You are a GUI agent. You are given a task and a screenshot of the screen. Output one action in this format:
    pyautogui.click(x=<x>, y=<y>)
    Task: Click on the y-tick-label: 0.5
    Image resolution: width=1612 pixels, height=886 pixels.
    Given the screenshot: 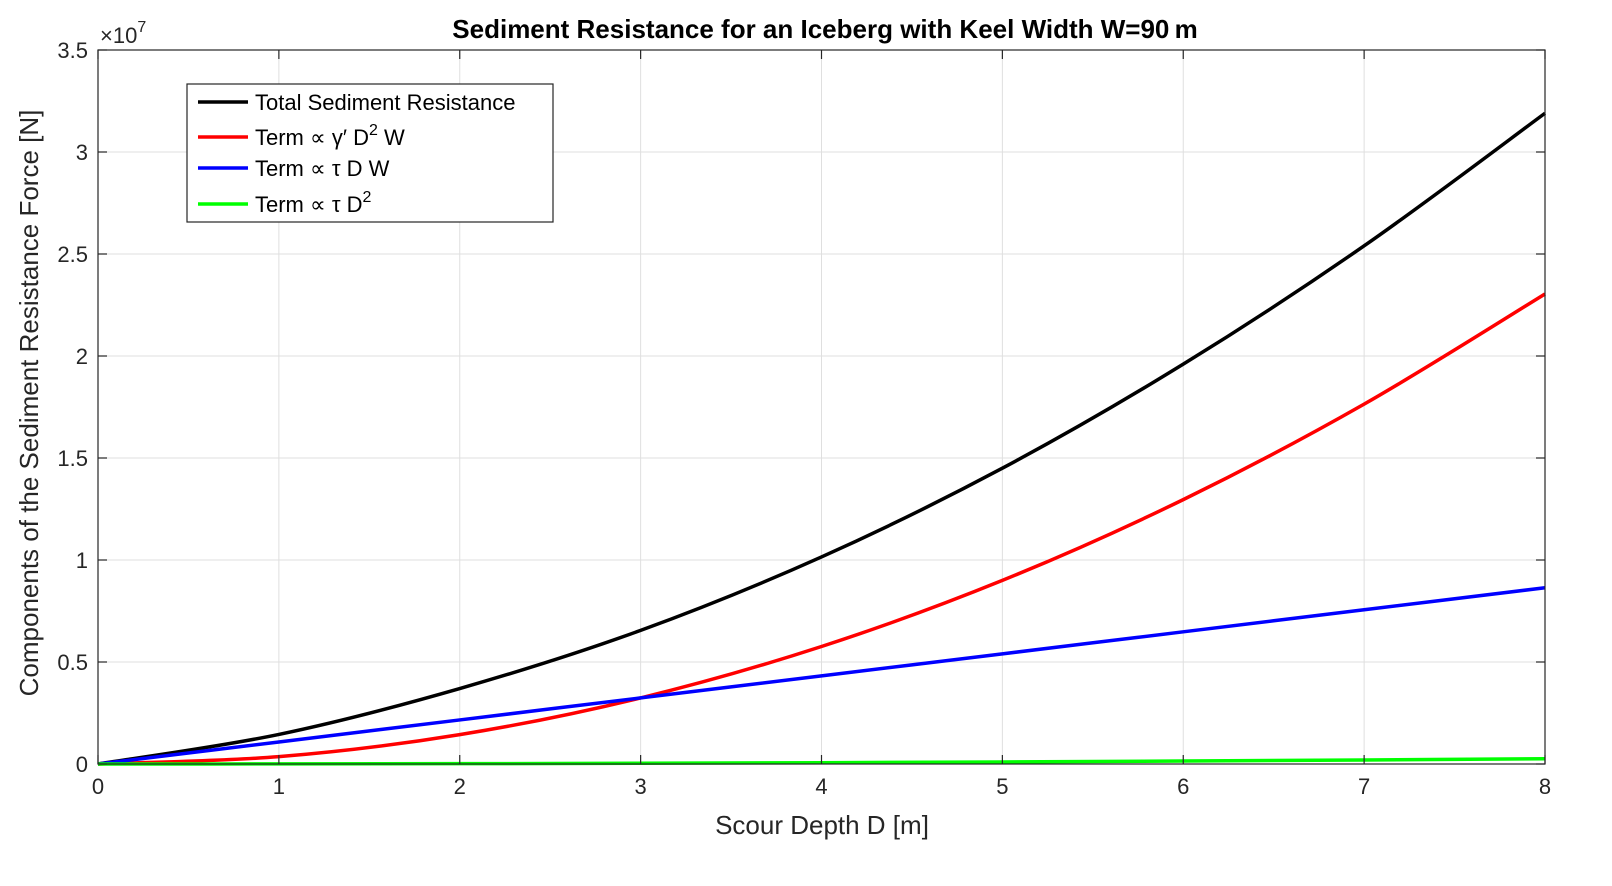 What is the action you would take?
    pyautogui.click(x=72, y=662)
    